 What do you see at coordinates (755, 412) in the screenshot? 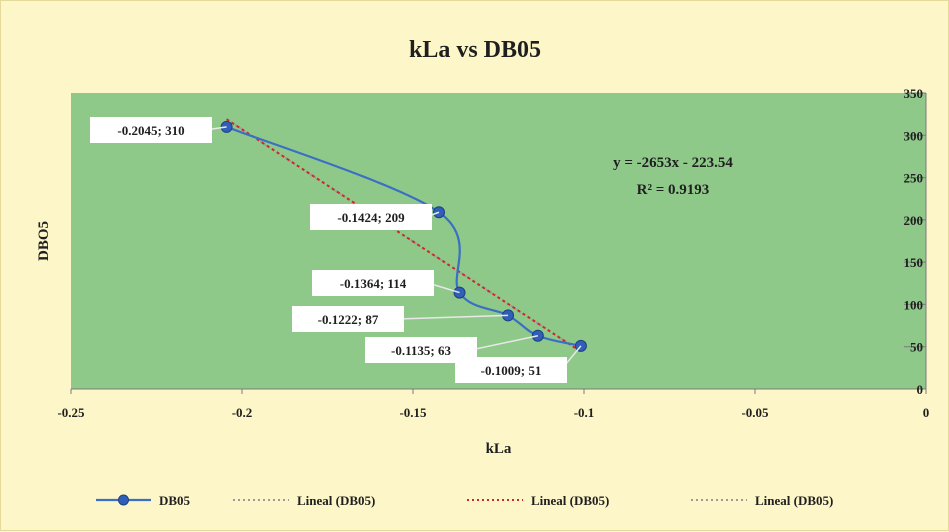
I see `x-tick-label: -0.05` at bounding box center [755, 412].